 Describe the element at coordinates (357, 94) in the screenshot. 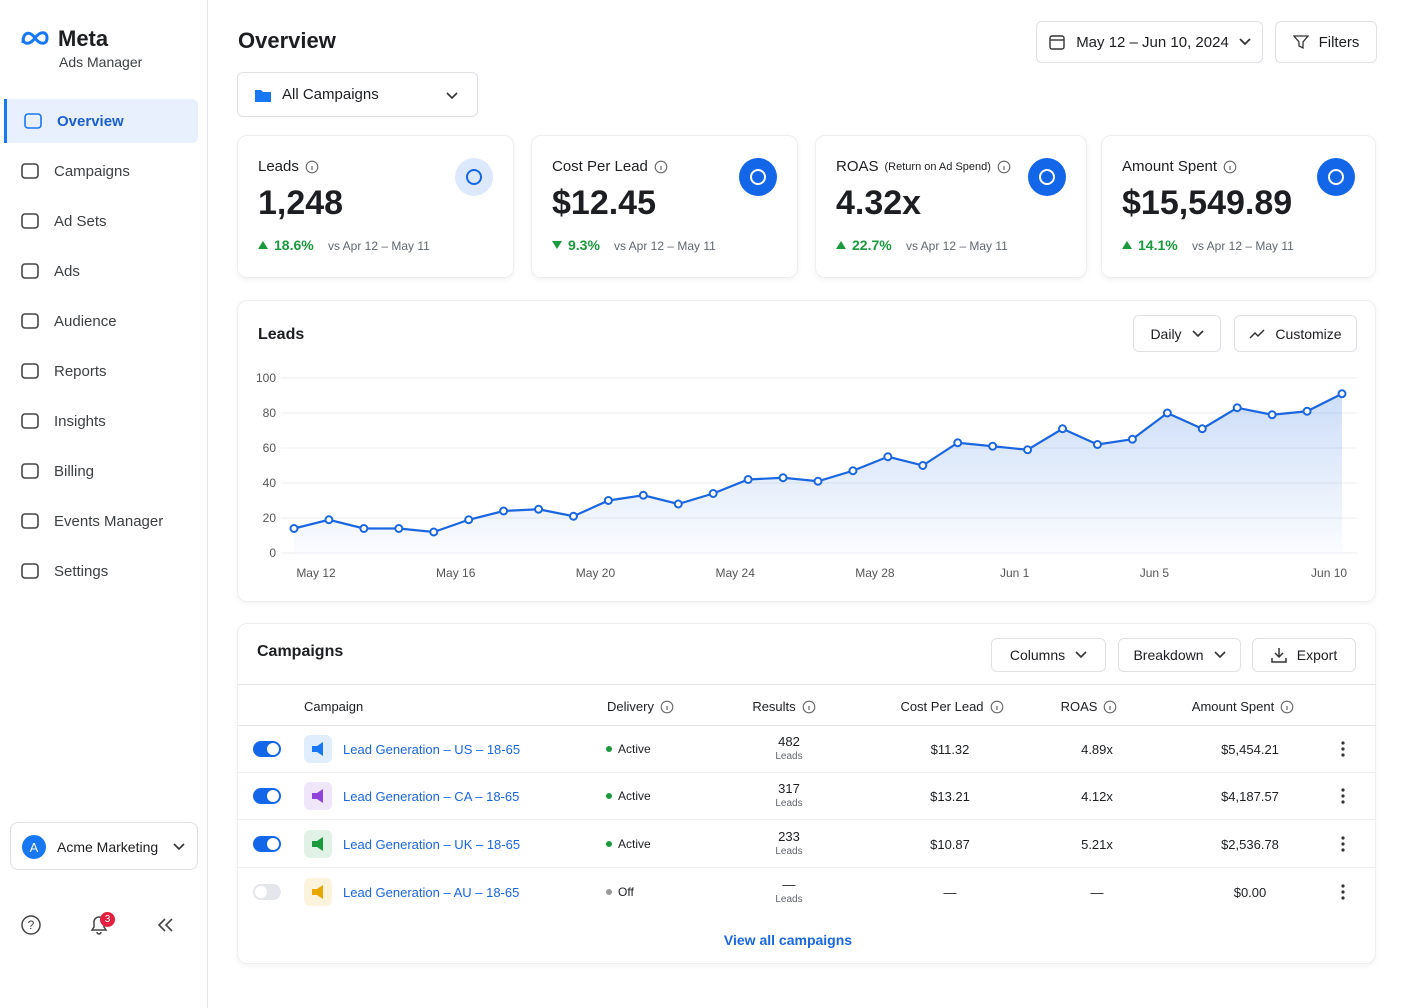

I see `campaign-select: All Campaigns` at that location.